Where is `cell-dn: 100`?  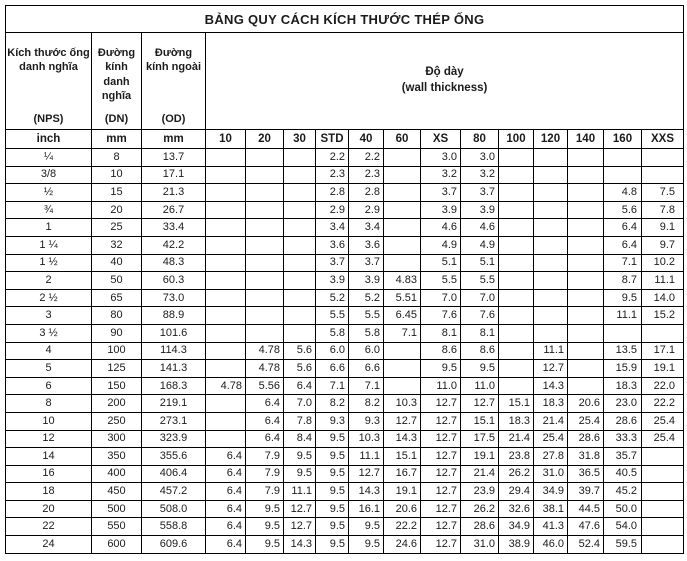 cell-dn: 100 is located at coordinates (116, 351).